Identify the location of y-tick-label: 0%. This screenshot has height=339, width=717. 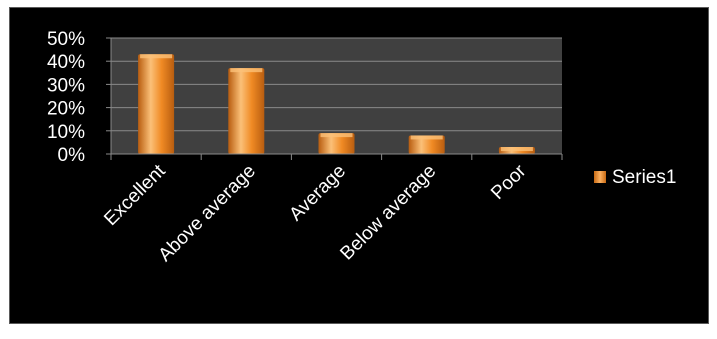
(72, 155).